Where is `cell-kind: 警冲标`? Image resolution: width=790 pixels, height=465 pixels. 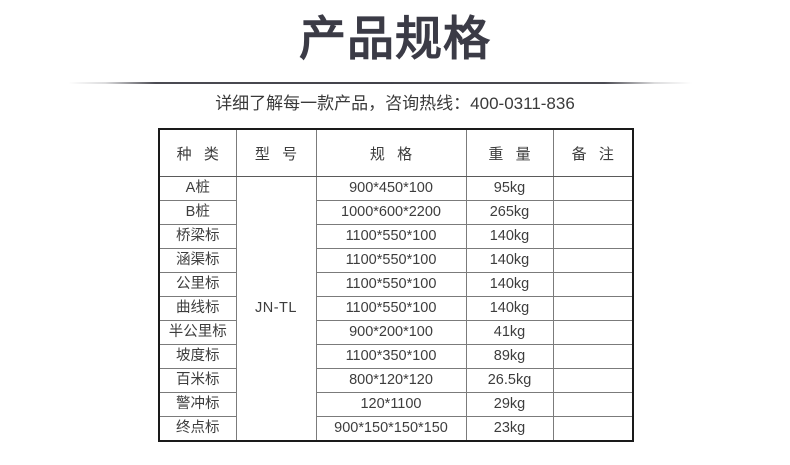 cell-kind: 警冲标 is located at coordinates (197, 404).